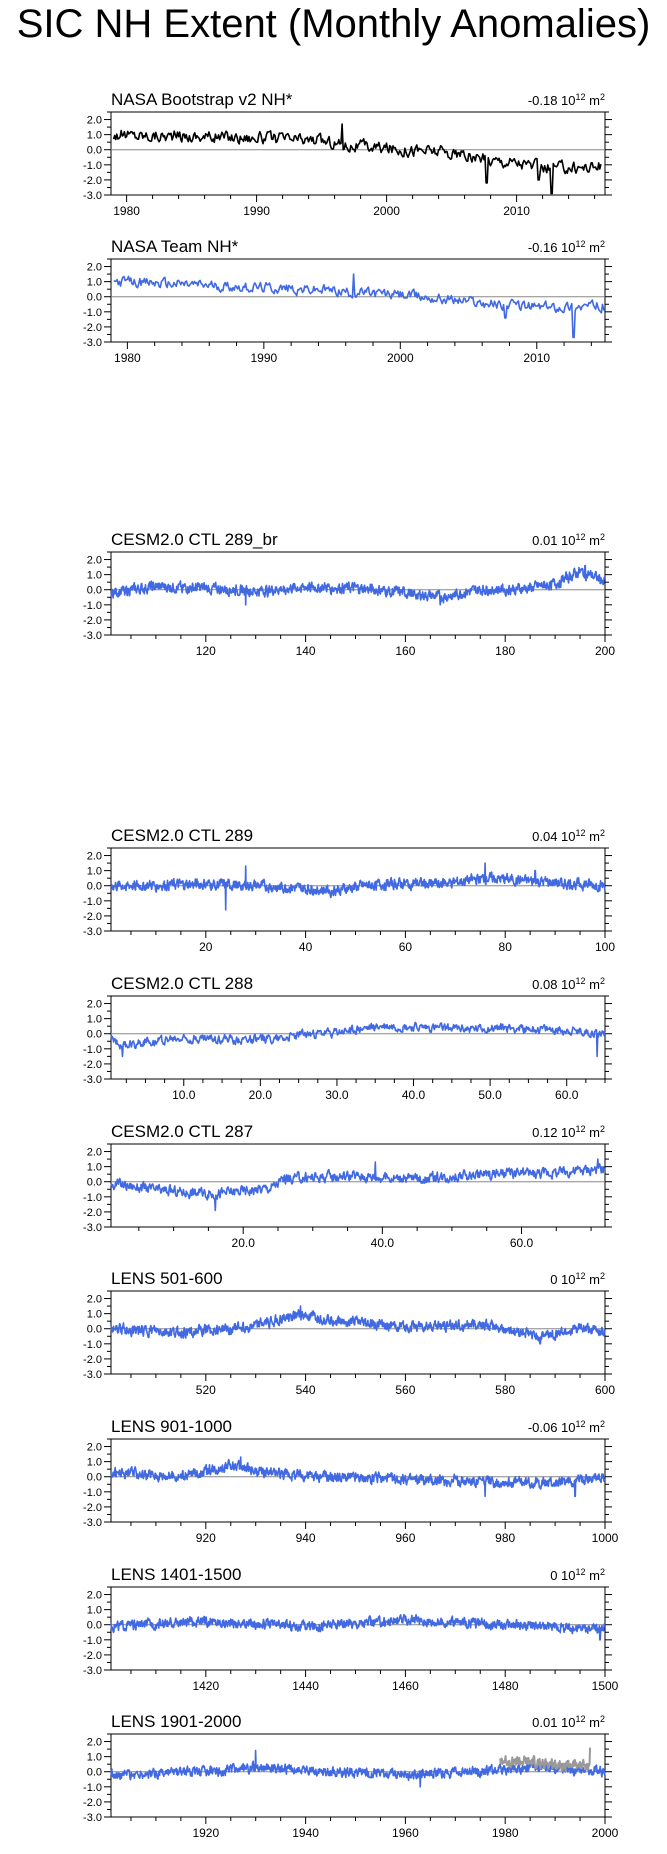  What do you see at coordinates (405, 1686) in the screenshot?
I see `xtick-label: 1460` at bounding box center [405, 1686].